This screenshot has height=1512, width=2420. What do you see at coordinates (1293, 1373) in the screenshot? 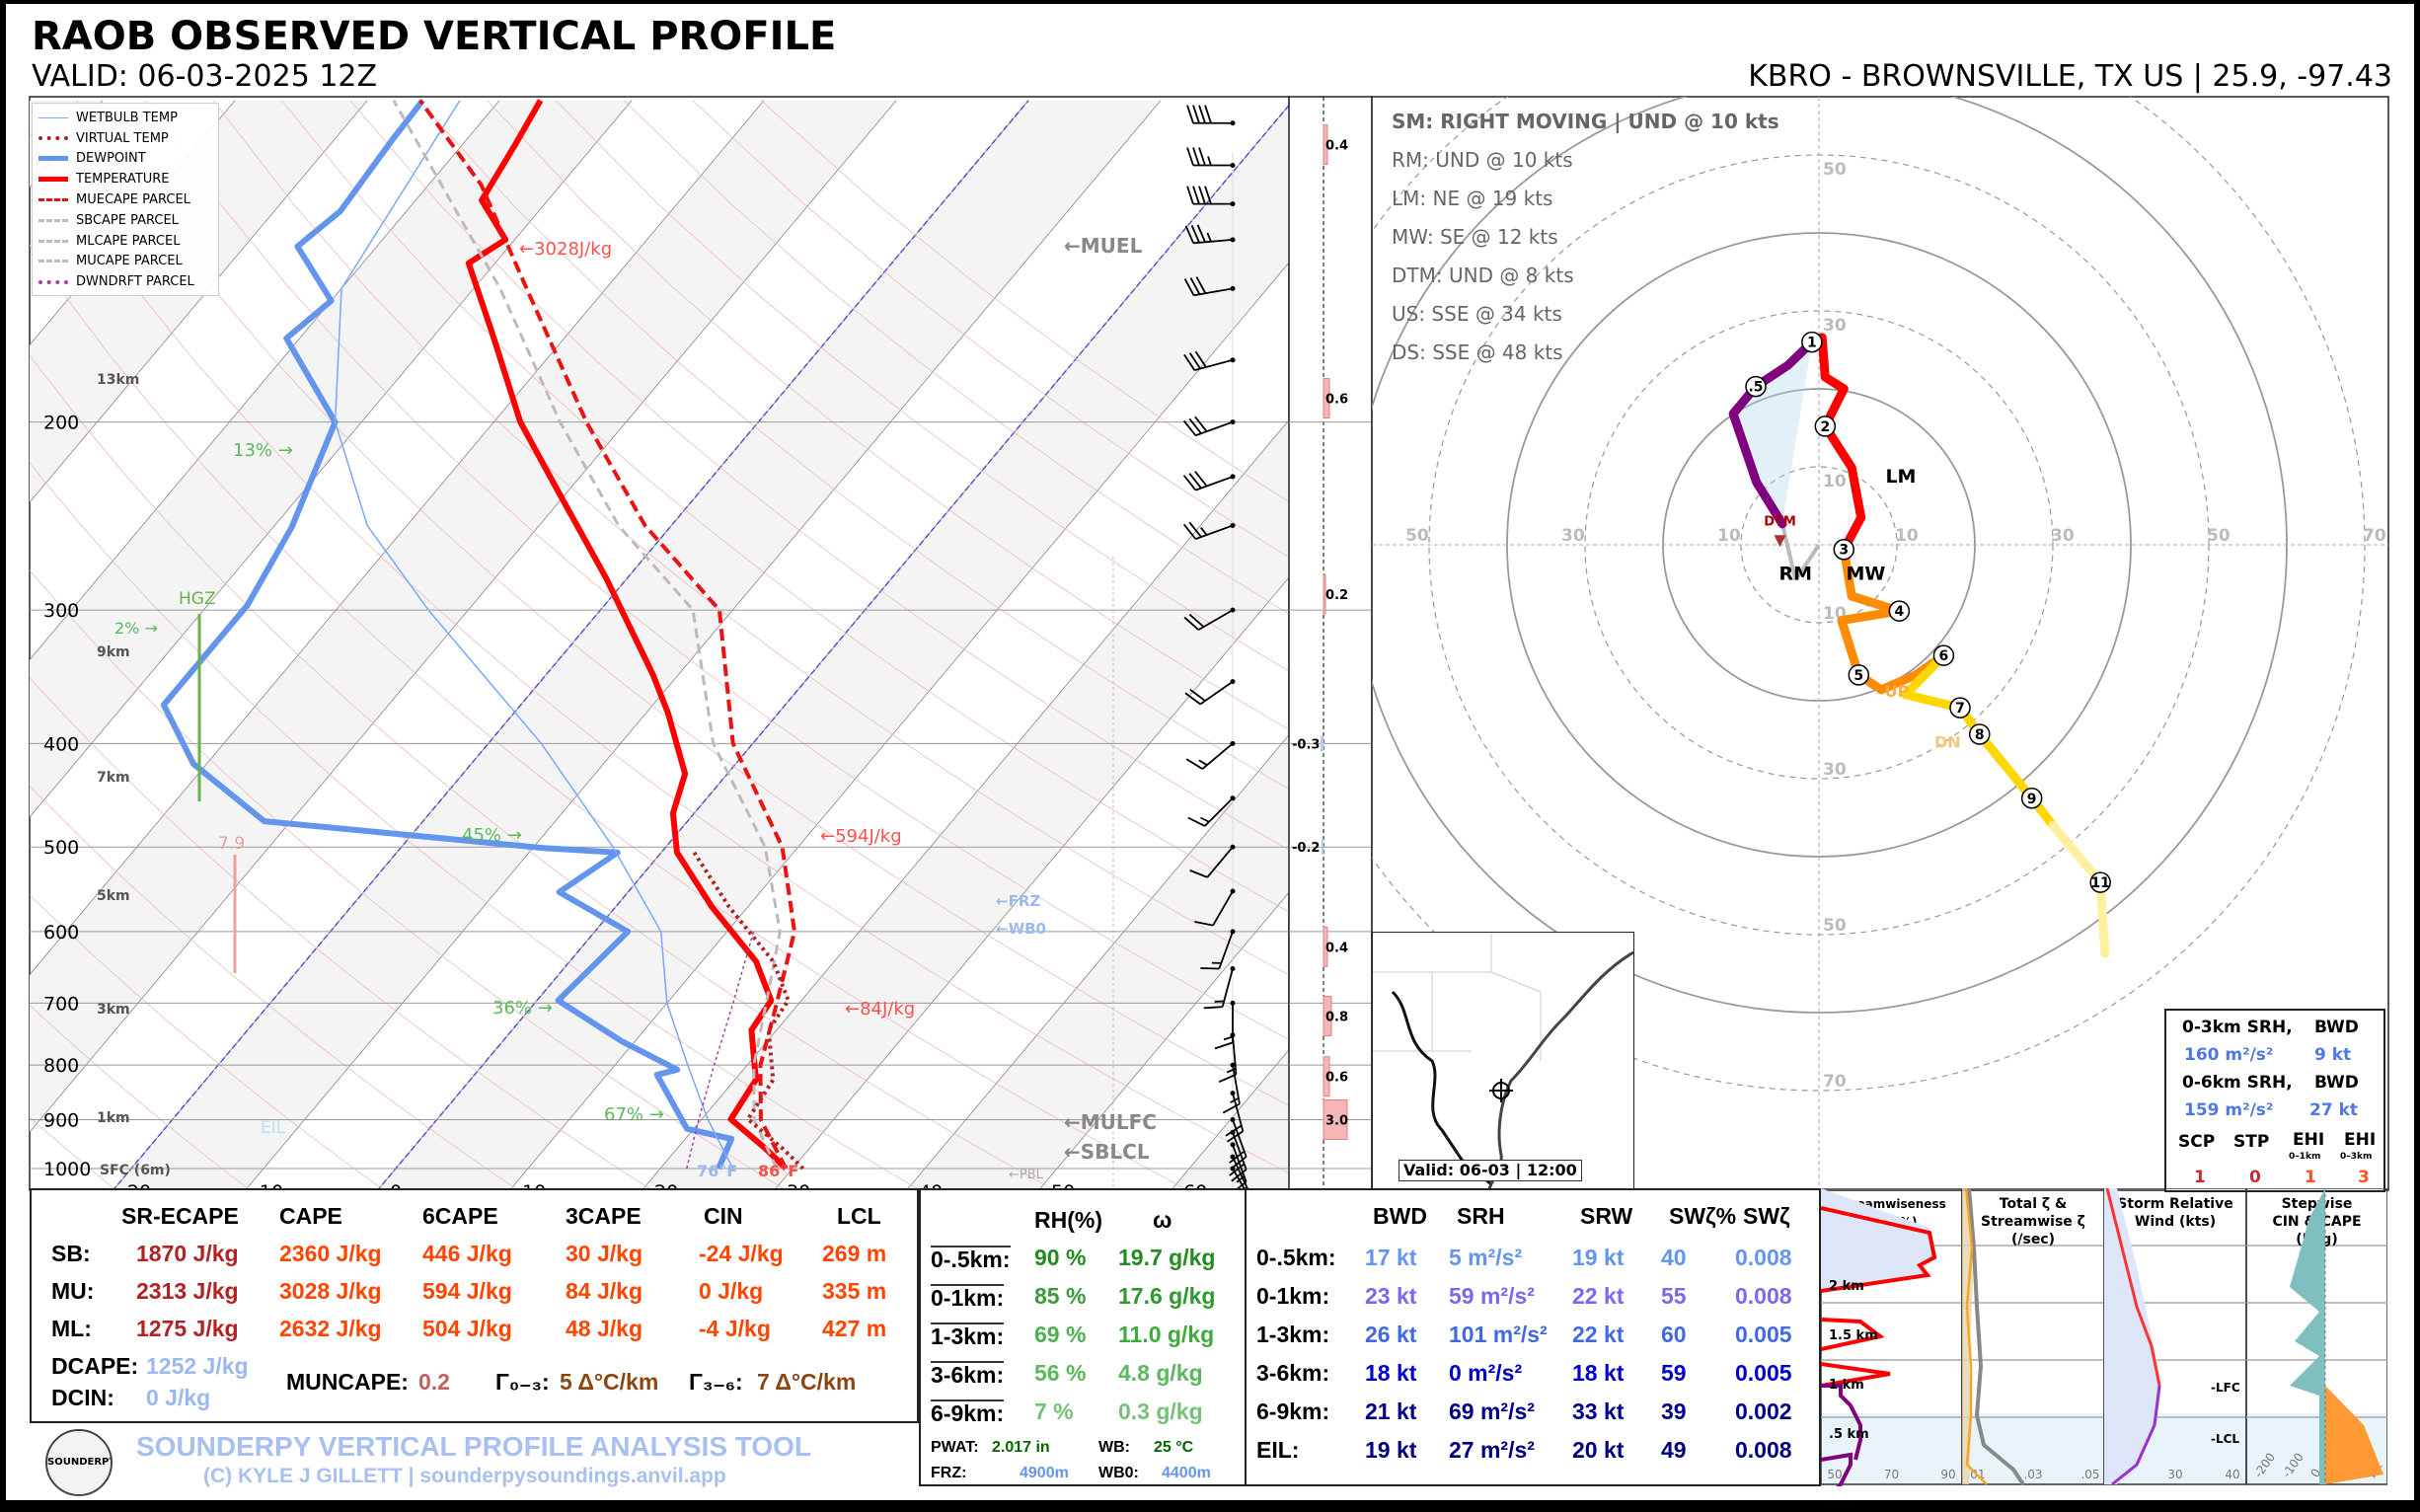
I see `kinematic-row-label: 3-6km:` at bounding box center [1293, 1373].